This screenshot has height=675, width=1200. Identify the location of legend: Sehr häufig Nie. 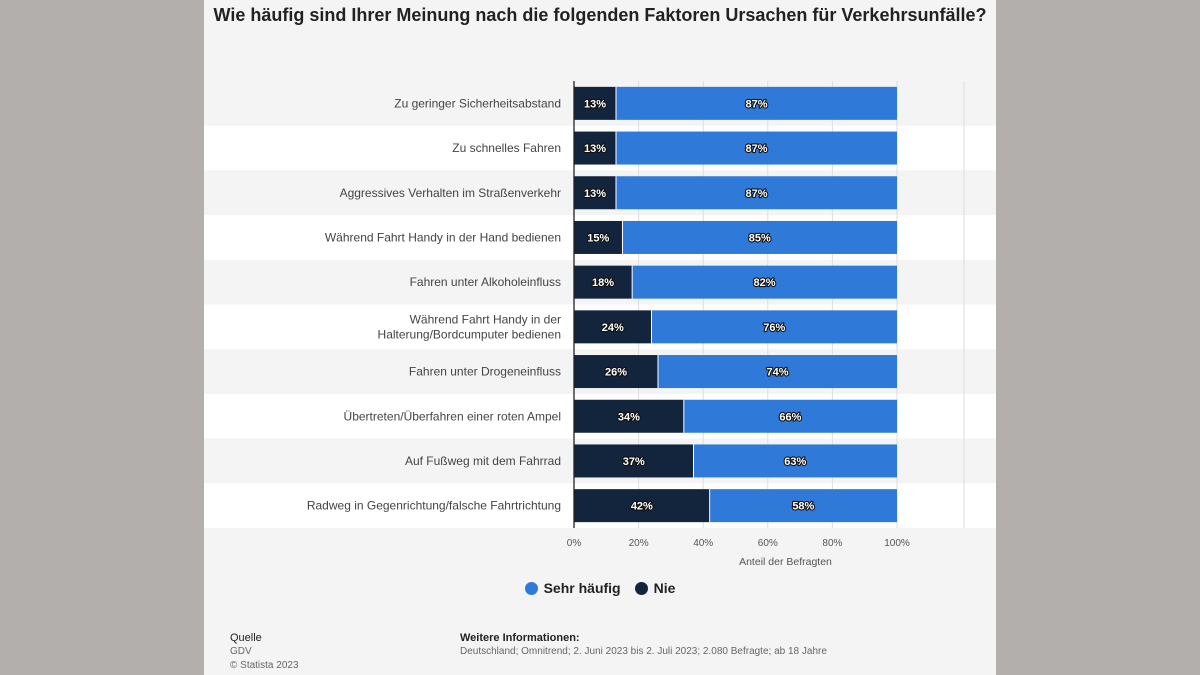
(600, 588).